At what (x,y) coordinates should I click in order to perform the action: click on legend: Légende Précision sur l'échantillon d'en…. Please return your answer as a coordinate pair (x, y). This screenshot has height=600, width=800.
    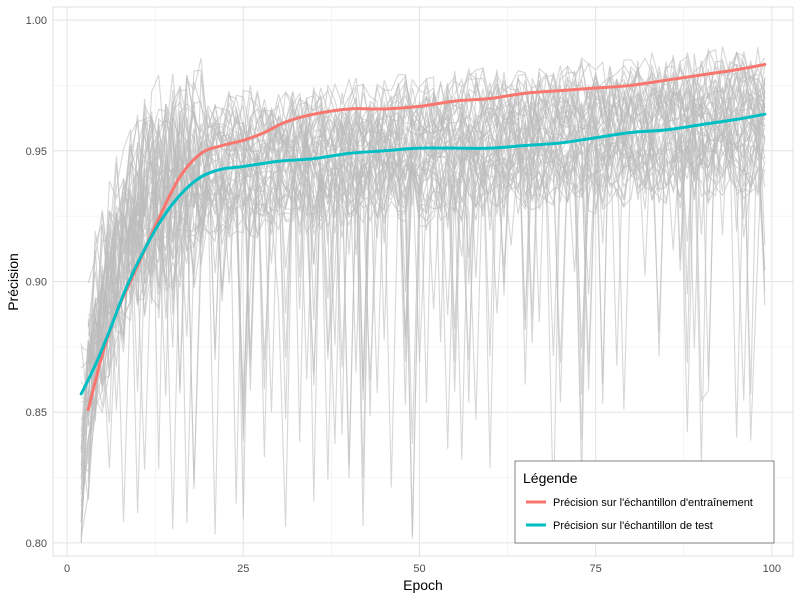
    Looking at the image, I should click on (644, 502).